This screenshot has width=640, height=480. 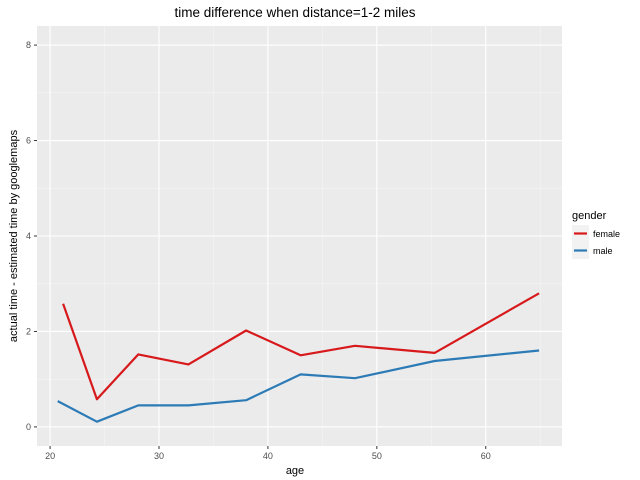 I want to click on y-tick-label: 2, so click(x=28, y=331).